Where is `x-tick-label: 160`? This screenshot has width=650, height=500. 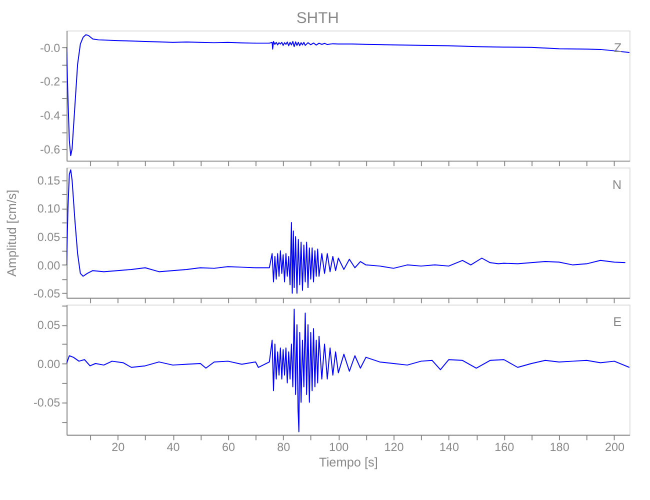 x-tick-label: 160 is located at coordinates (504, 447).